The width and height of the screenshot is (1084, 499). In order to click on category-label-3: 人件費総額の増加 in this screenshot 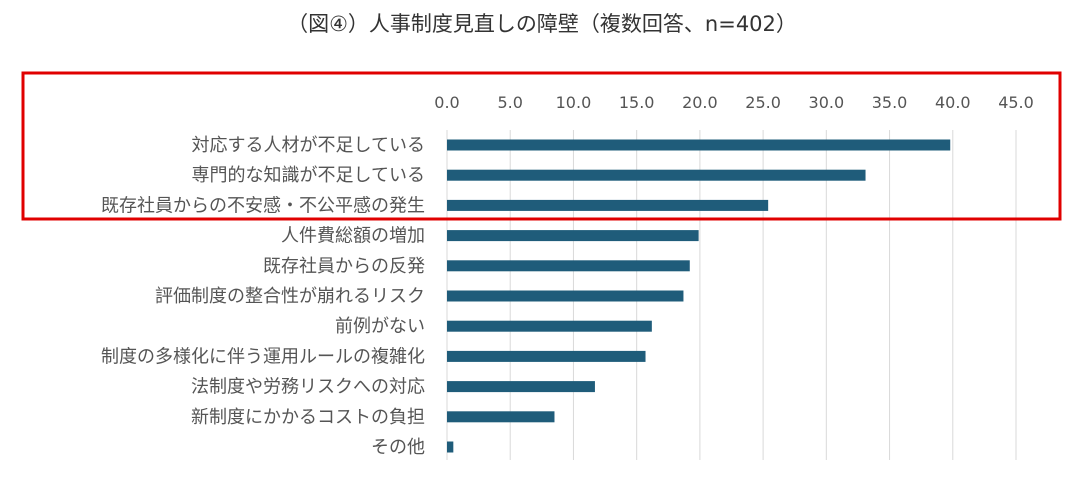, I will do `click(353, 236)`.